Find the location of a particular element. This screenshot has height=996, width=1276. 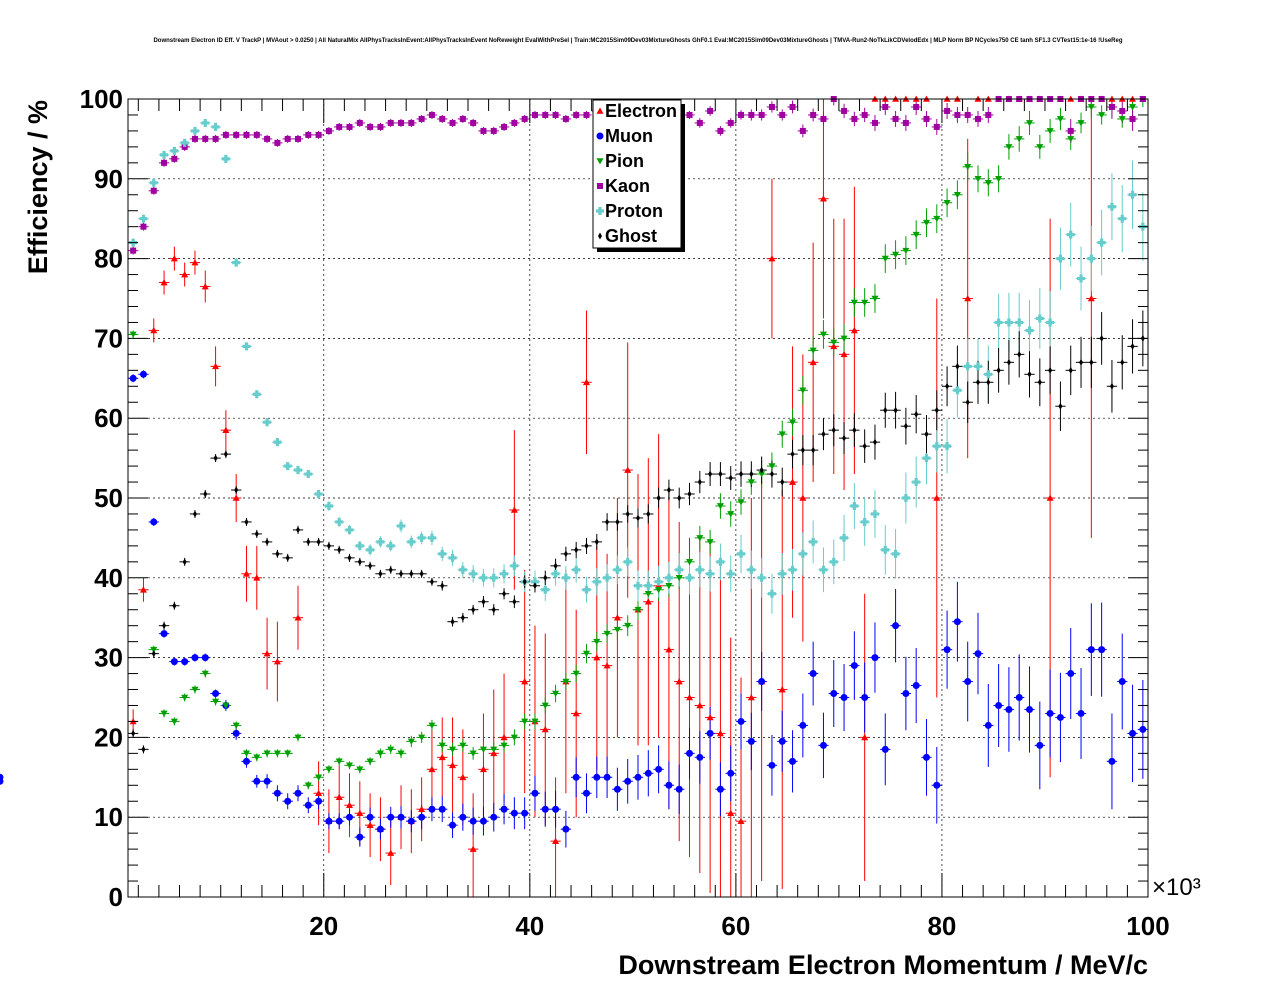

legend-kaon-marker is located at coordinates (600, 186).